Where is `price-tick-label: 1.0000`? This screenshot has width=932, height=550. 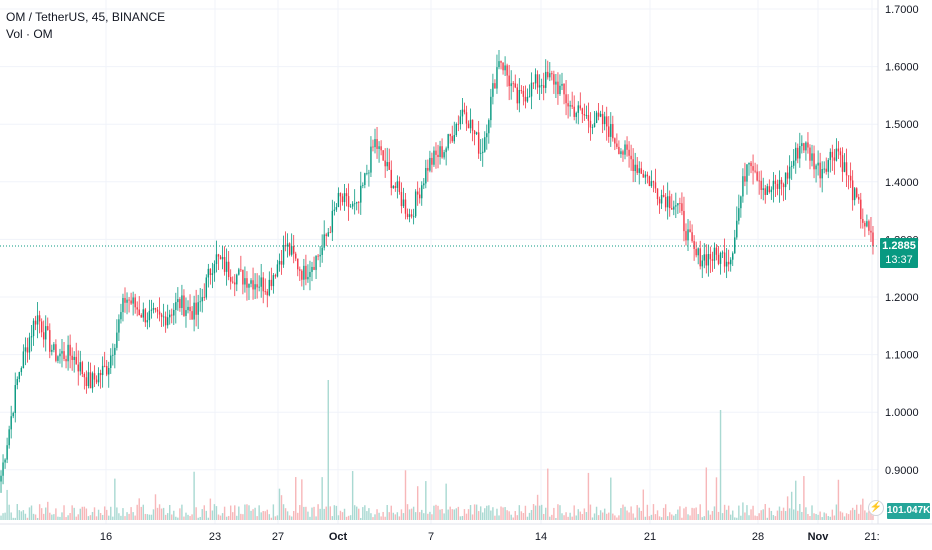
price-tick-label: 1.0000 is located at coordinates (902, 413).